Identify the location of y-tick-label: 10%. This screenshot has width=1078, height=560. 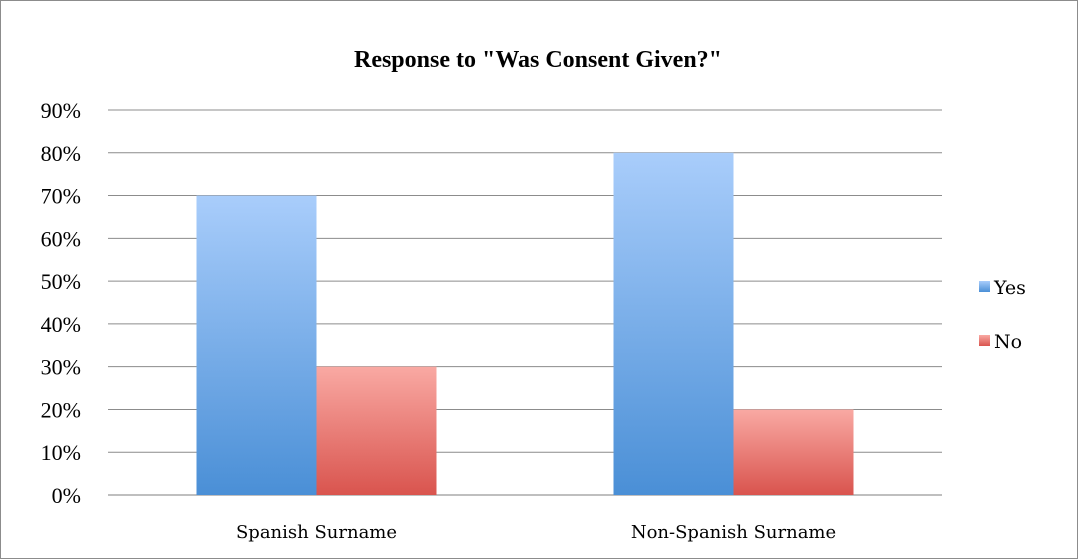
(61, 452).